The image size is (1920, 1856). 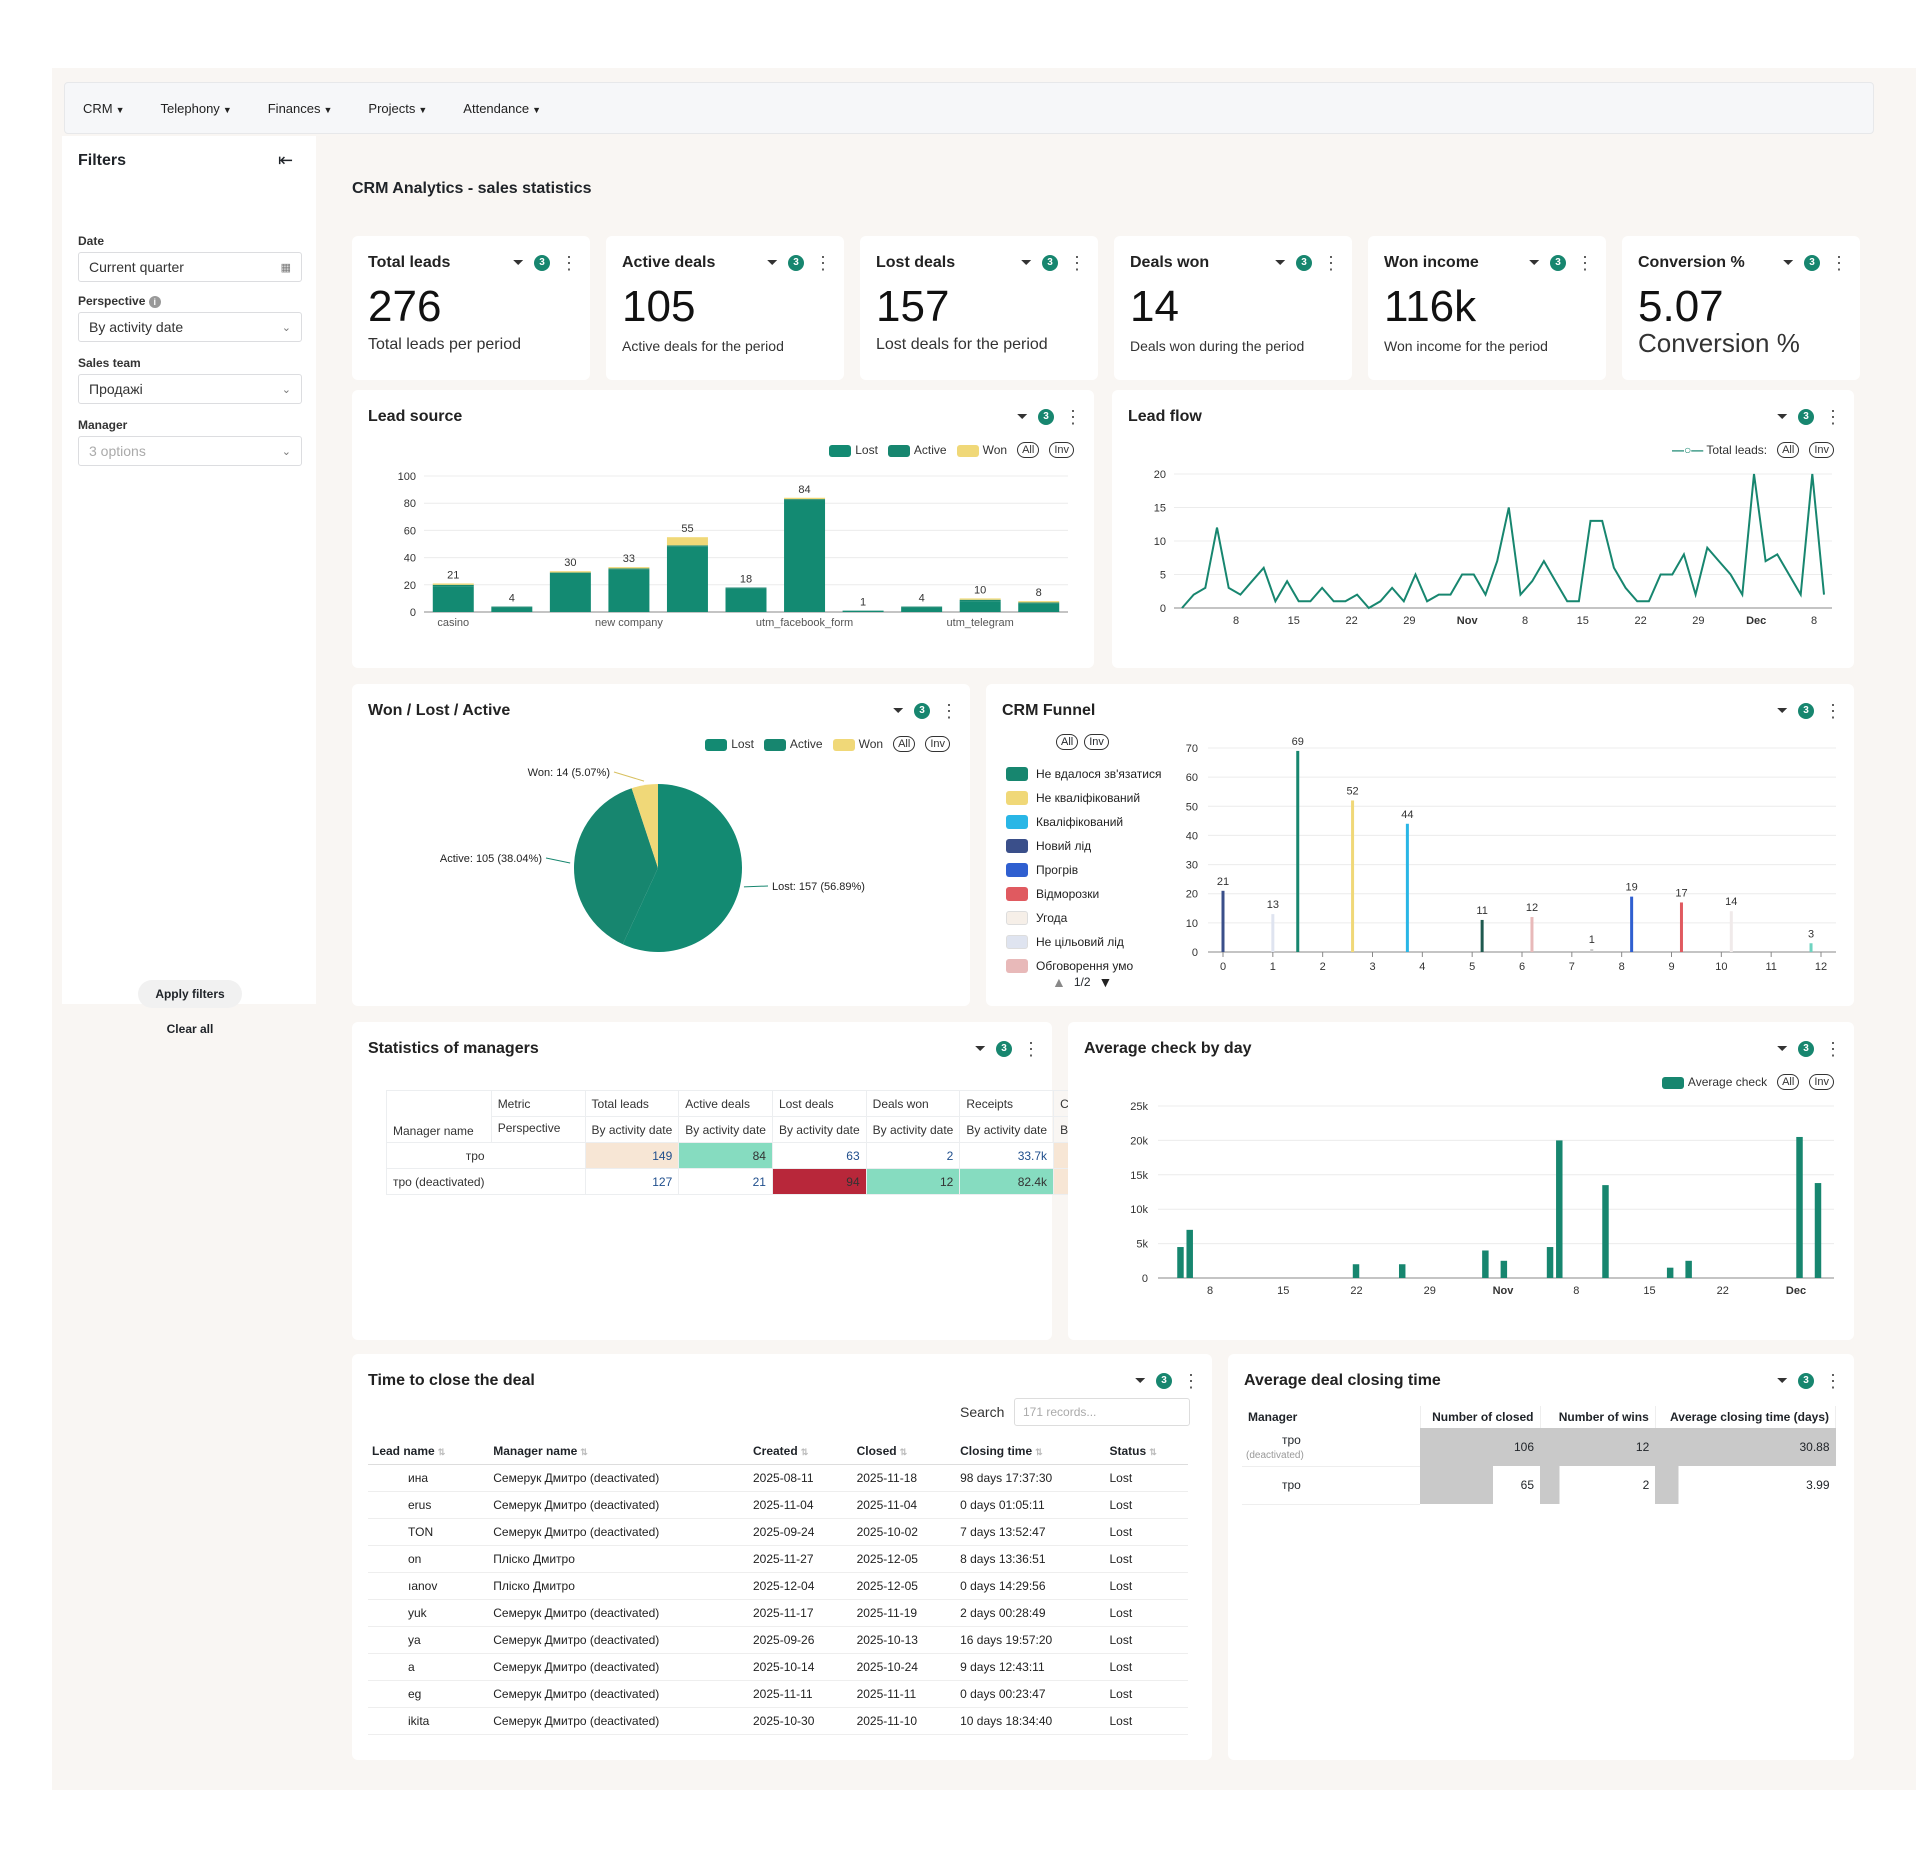 What do you see at coordinates (1719, 450) in the screenshot?
I see `legend-total-leads: —○— Total leads:` at bounding box center [1719, 450].